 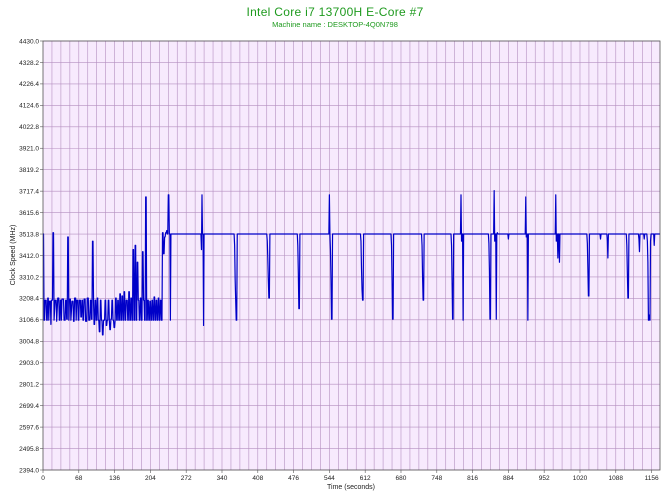 What do you see at coordinates (29, 149) in the screenshot?
I see `y-tick-label: 3921.0` at bounding box center [29, 149].